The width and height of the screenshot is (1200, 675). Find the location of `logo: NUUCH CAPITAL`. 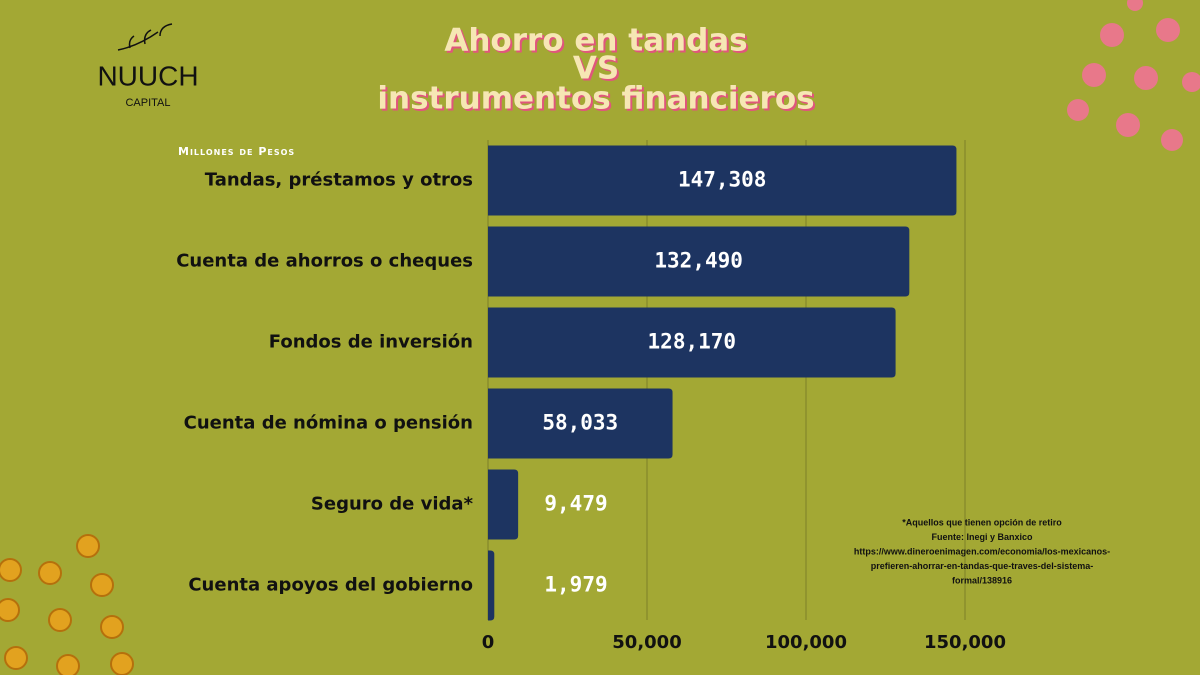

logo: NUUCH CAPITAL is located at coordinates (148, 66).